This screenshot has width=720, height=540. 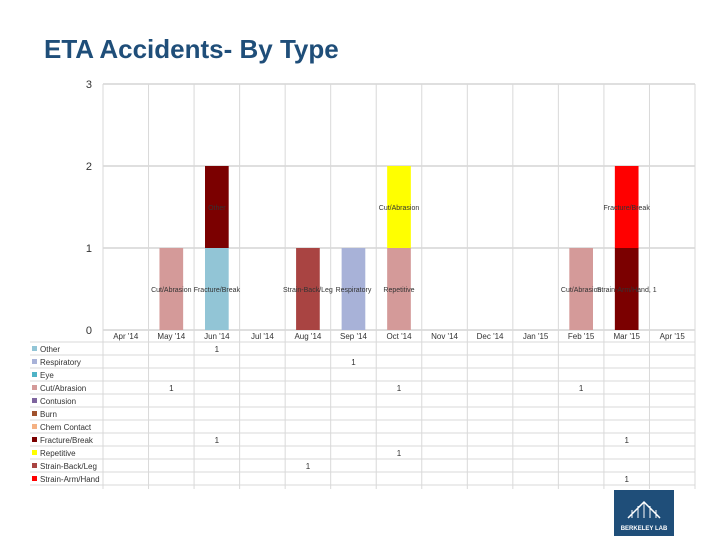 What do you see at coordinates (60, 362) in the screenshot?
I see `legend-label: Respiratory` at bounding box center [60, 362].